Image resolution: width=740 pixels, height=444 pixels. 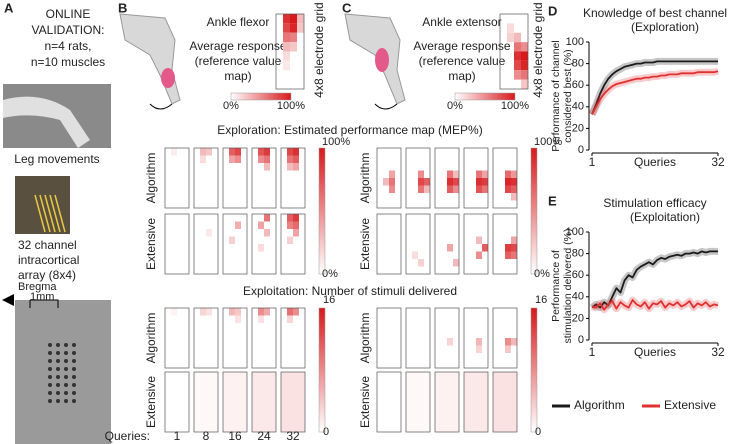 I want to click on leg-silhouette, so click(x=150, y=59).